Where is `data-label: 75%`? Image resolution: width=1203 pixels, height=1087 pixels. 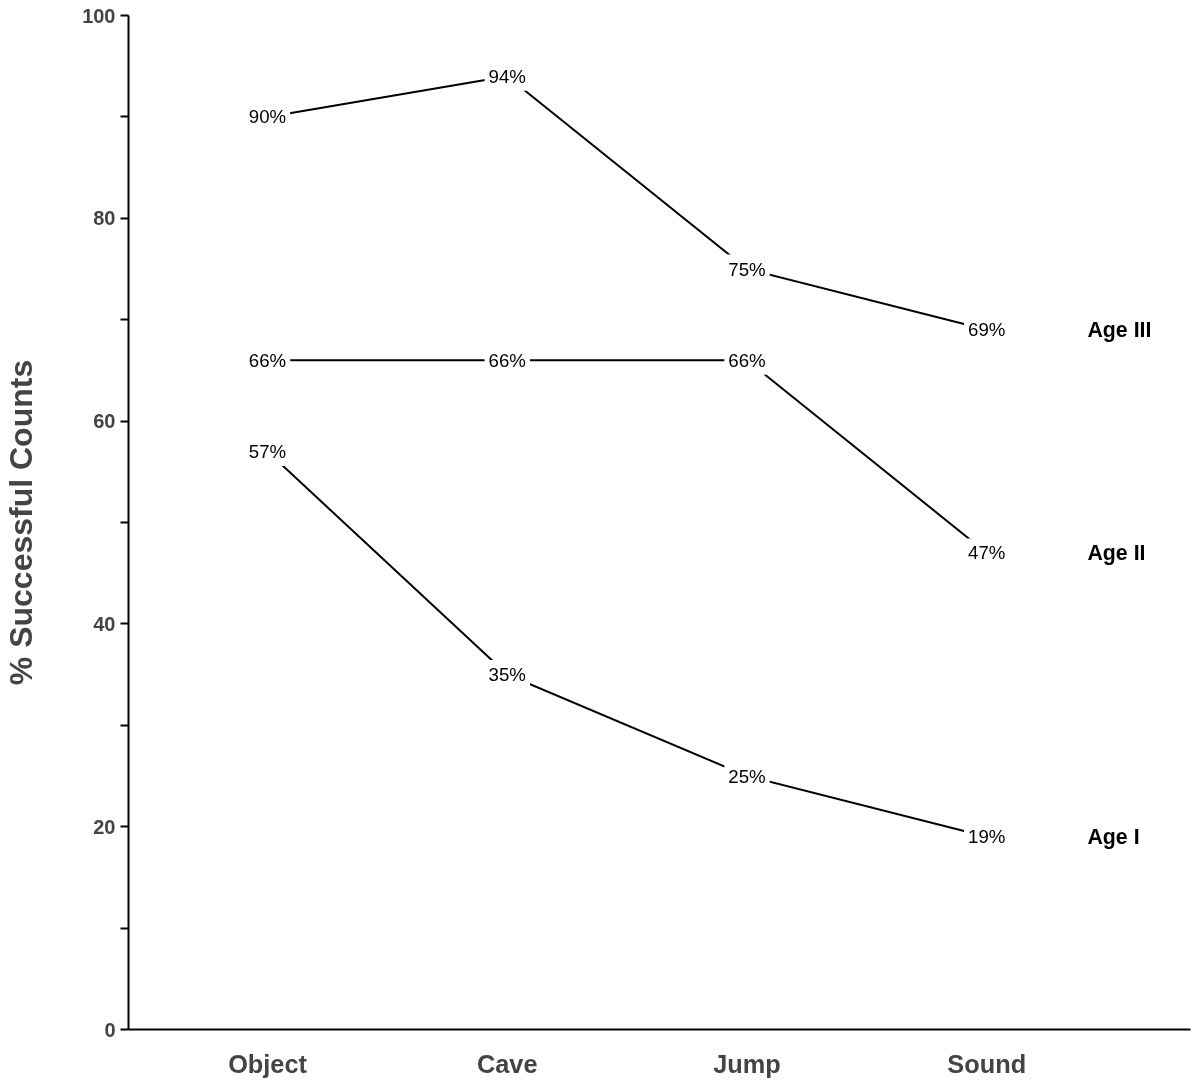 data-label: 75% is located at coordinates (747, 269).